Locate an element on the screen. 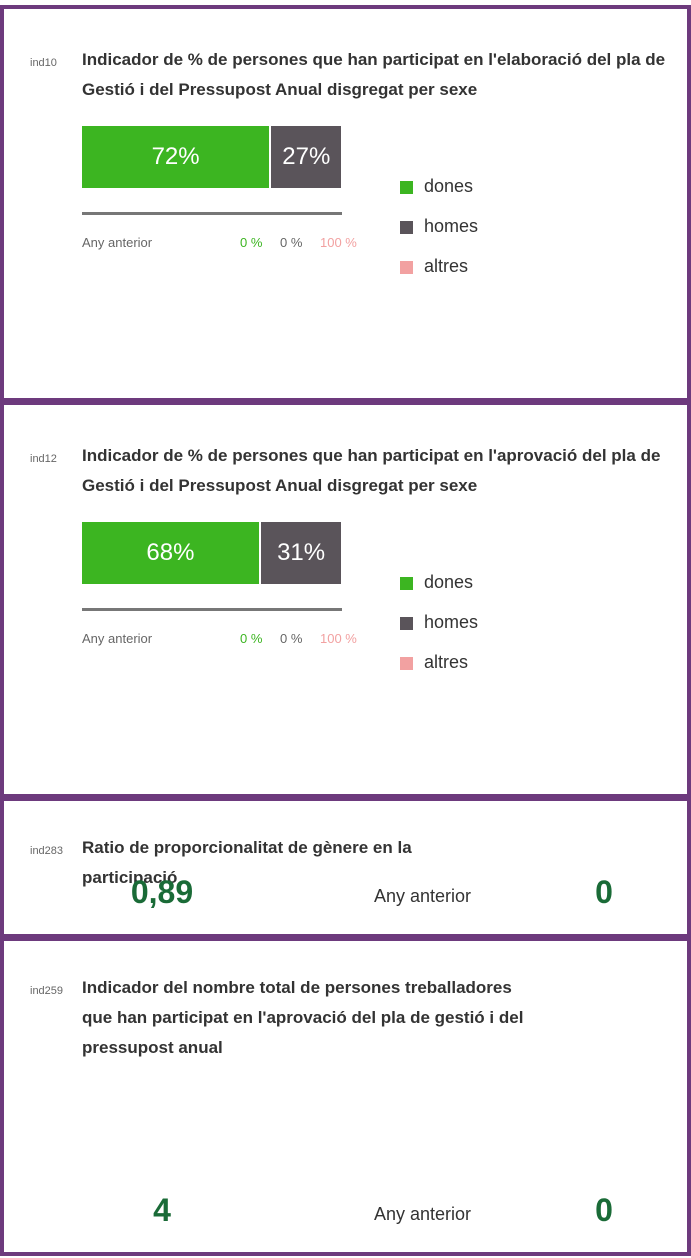 The height and width of the screenshot is (1258, 691). bar-segment: 31% is located at coordinates (301, 553).